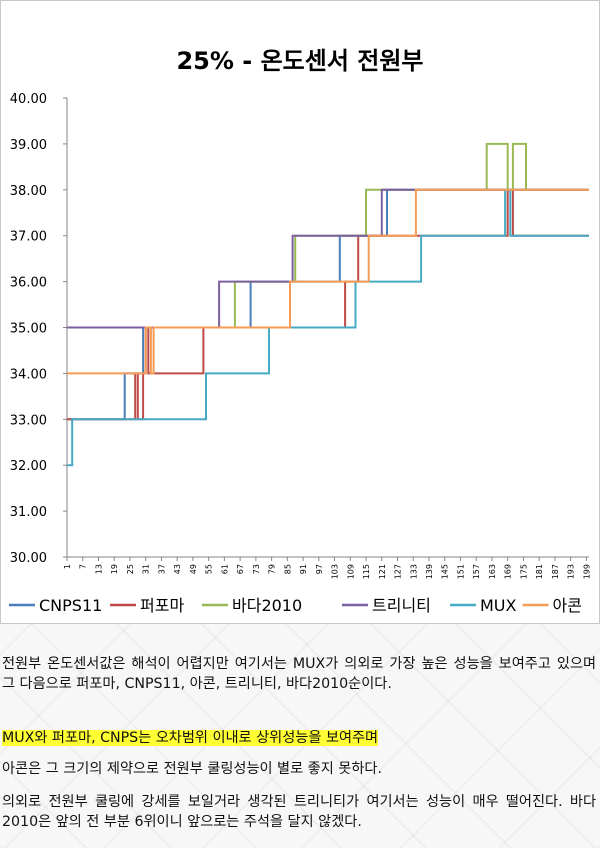 This screenshot has width=600, height=848. What do you see at coordinates (498, 605) in the screenshot?
I see `legend-label: MUX` at bounding box center [498, 605].